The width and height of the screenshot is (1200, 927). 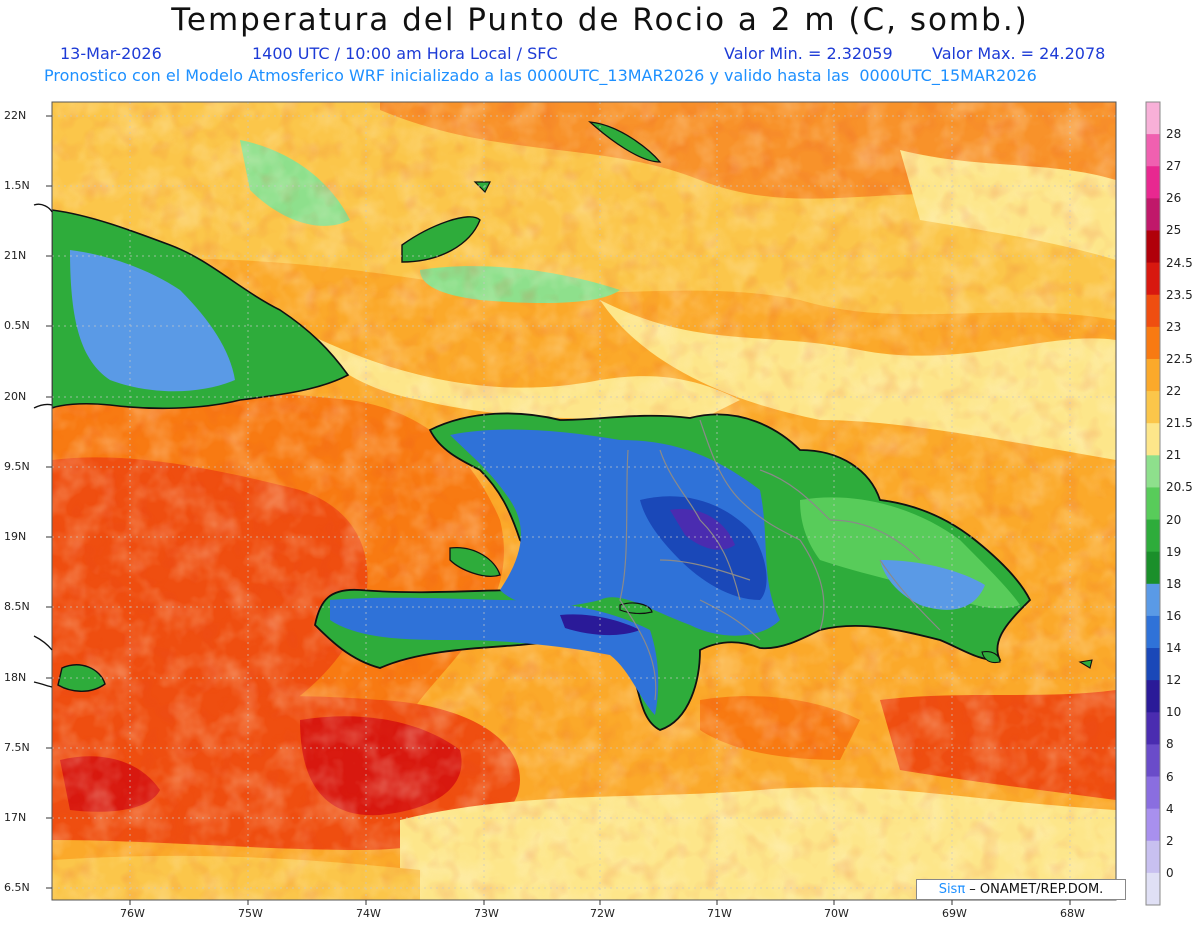 I want to click on lat-label: 22N, so click(x=15, y=115).